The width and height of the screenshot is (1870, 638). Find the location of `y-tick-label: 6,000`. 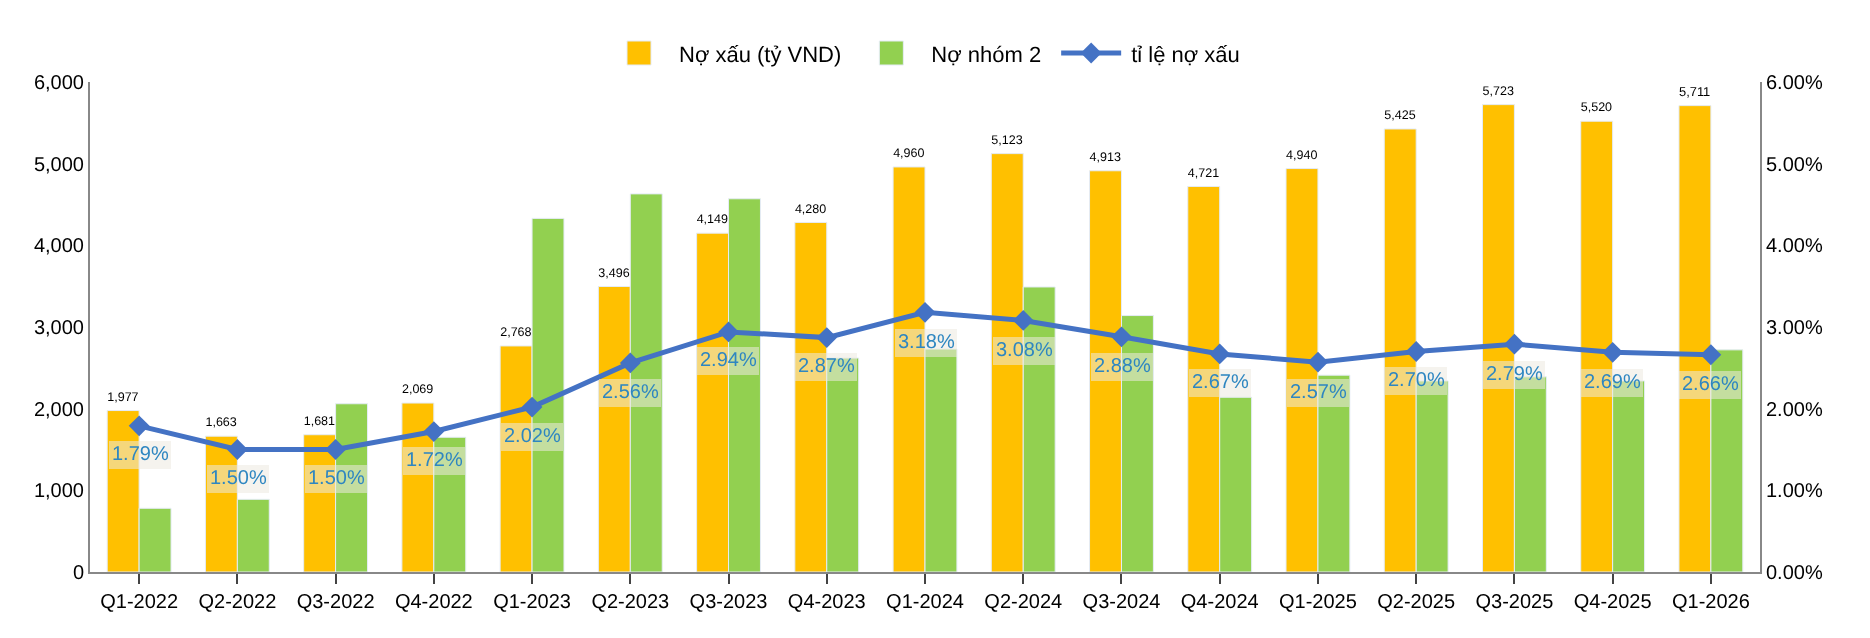

y-tick-label: 6,000 is located at coordinates (59, 84).